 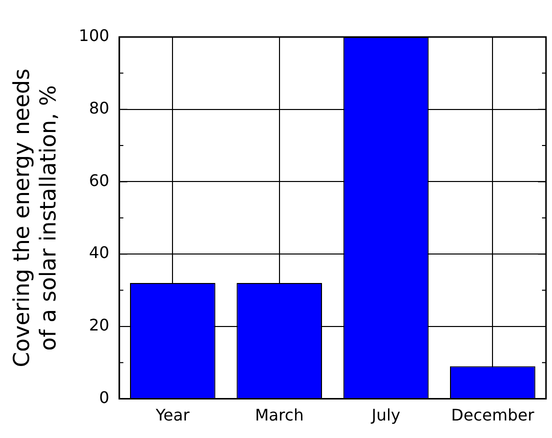 I want to click on y-tick-label: 20, so click(x=99, y=325).